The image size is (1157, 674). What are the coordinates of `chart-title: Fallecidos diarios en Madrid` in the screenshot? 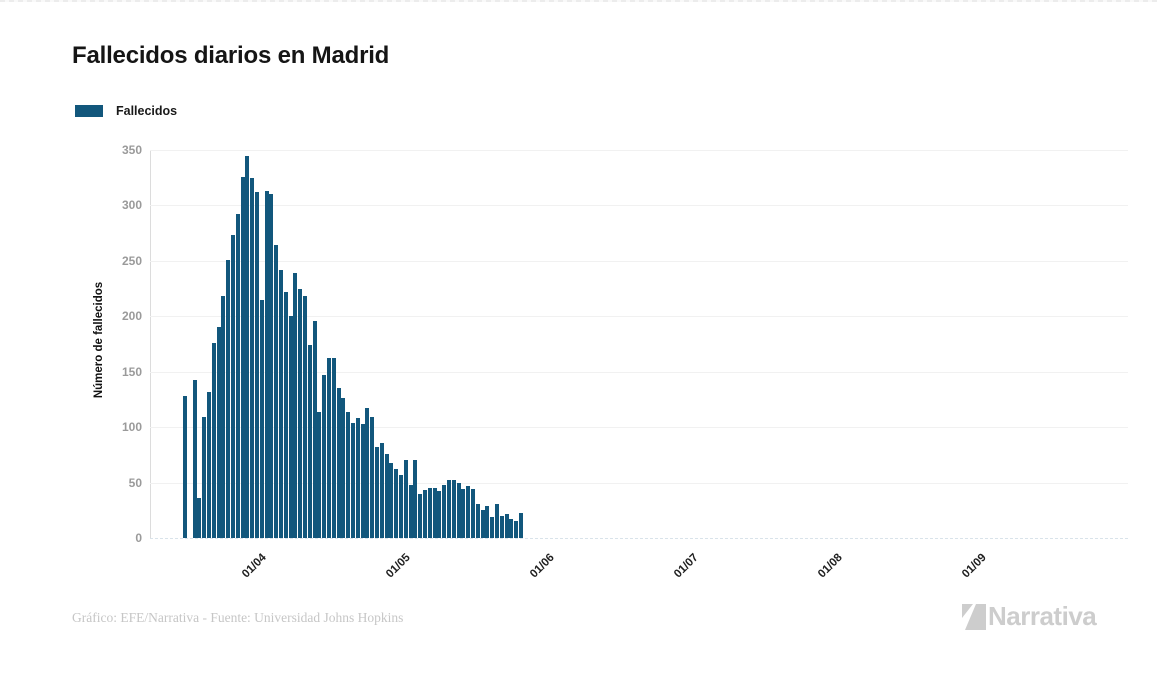 It's located at (231, 55).